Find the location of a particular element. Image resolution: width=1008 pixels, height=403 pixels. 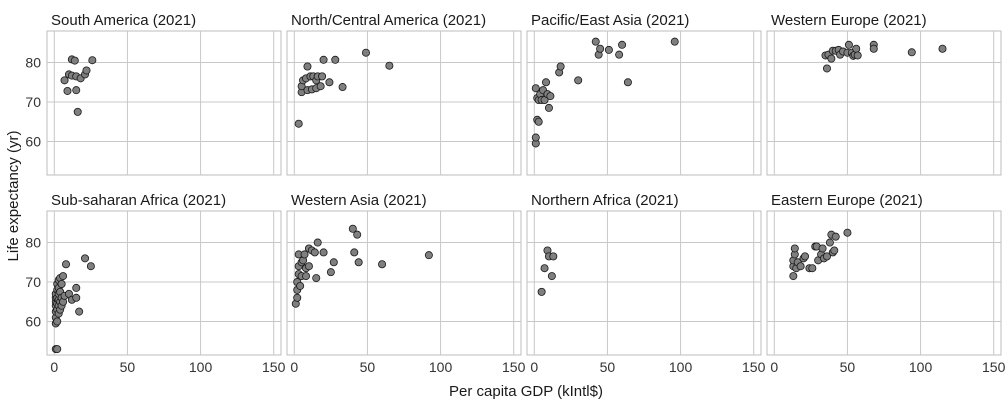

panel-title: North/Central America (2021) is located at coordinates (388, 20).